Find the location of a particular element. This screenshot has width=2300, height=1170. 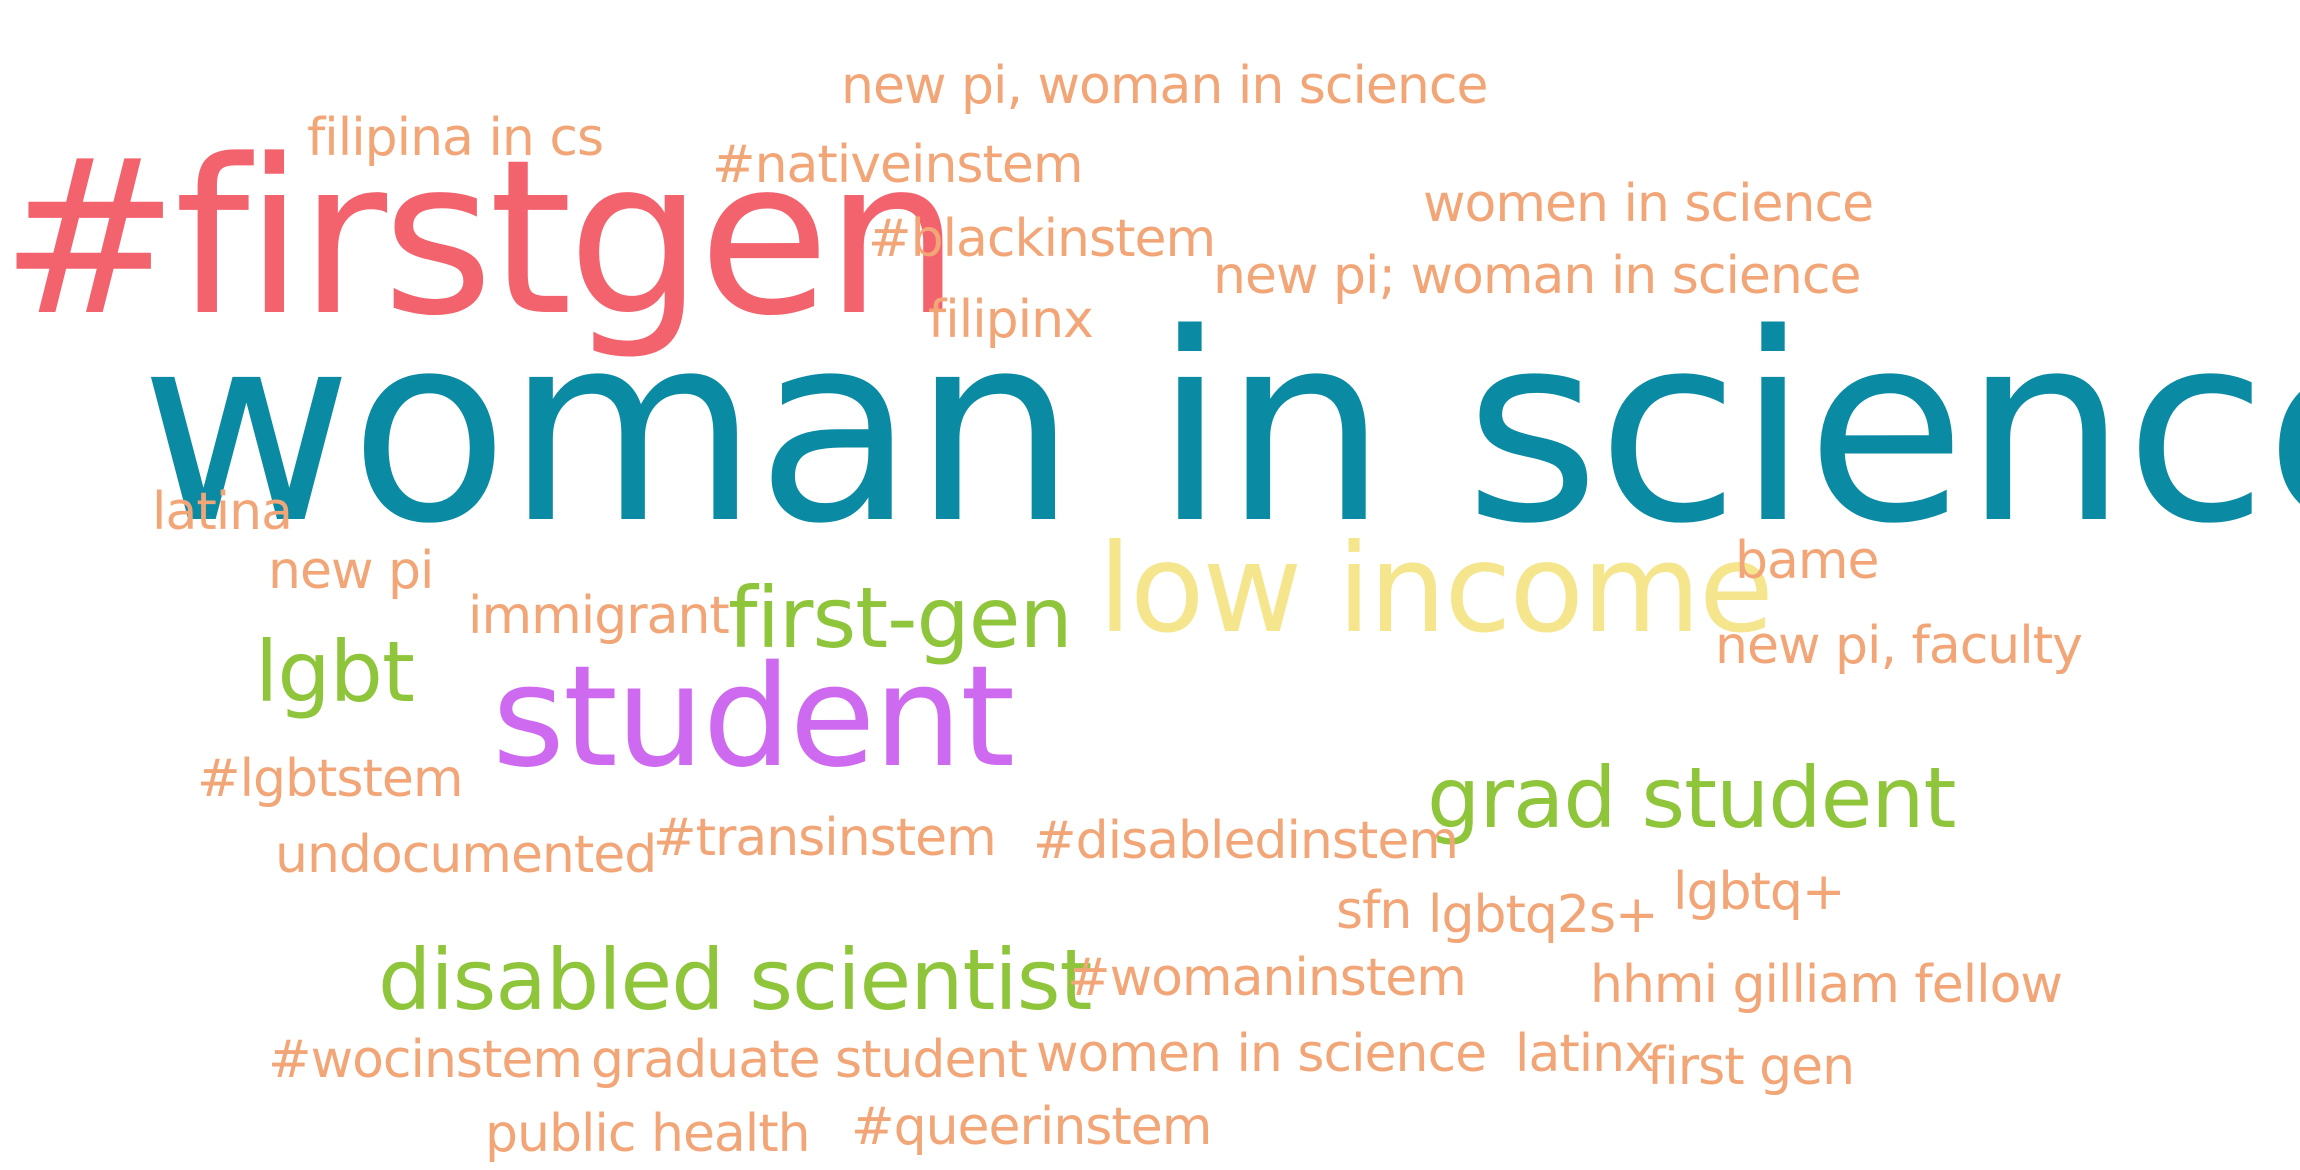

word-latina: latina is located at coordinates (222, 512).